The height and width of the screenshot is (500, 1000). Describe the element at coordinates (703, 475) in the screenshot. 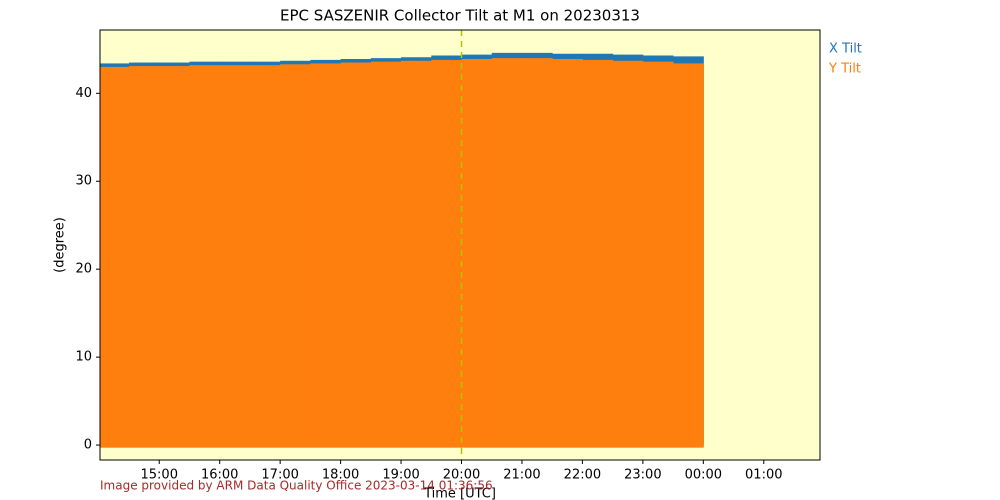

I see `x-tick-label: 00:00` at that location.